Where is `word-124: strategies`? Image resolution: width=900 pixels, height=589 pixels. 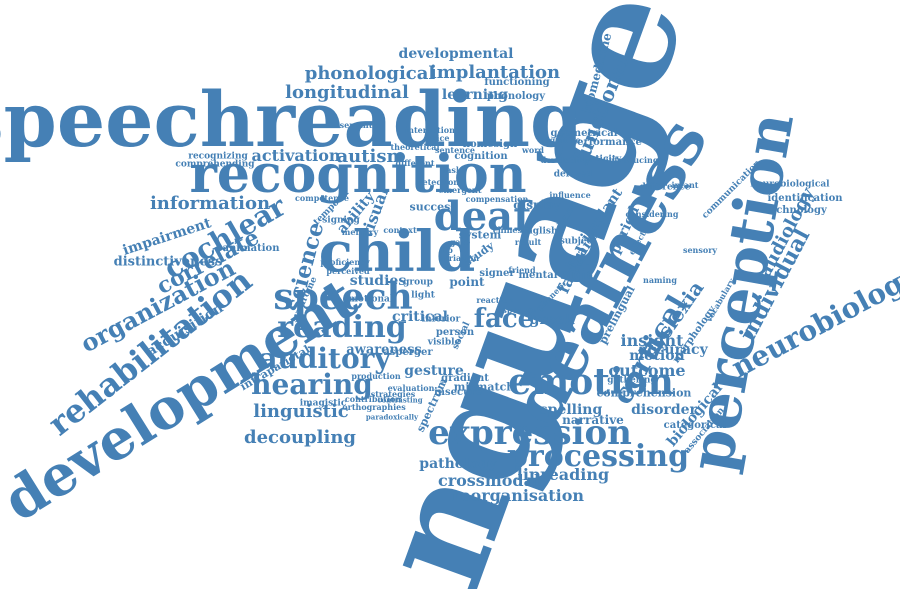 word-124: strategies is located at coordinates (393, 394).